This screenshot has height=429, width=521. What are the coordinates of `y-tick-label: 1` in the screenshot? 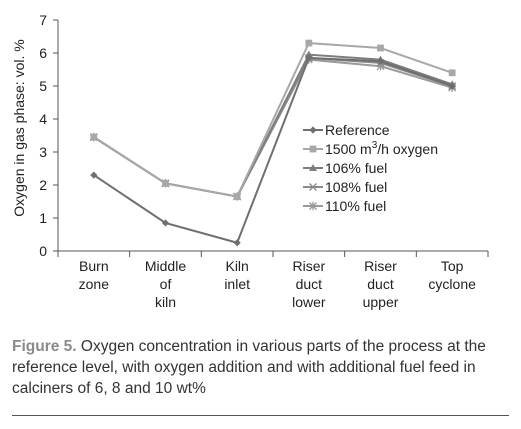 It's located at (43, 218).